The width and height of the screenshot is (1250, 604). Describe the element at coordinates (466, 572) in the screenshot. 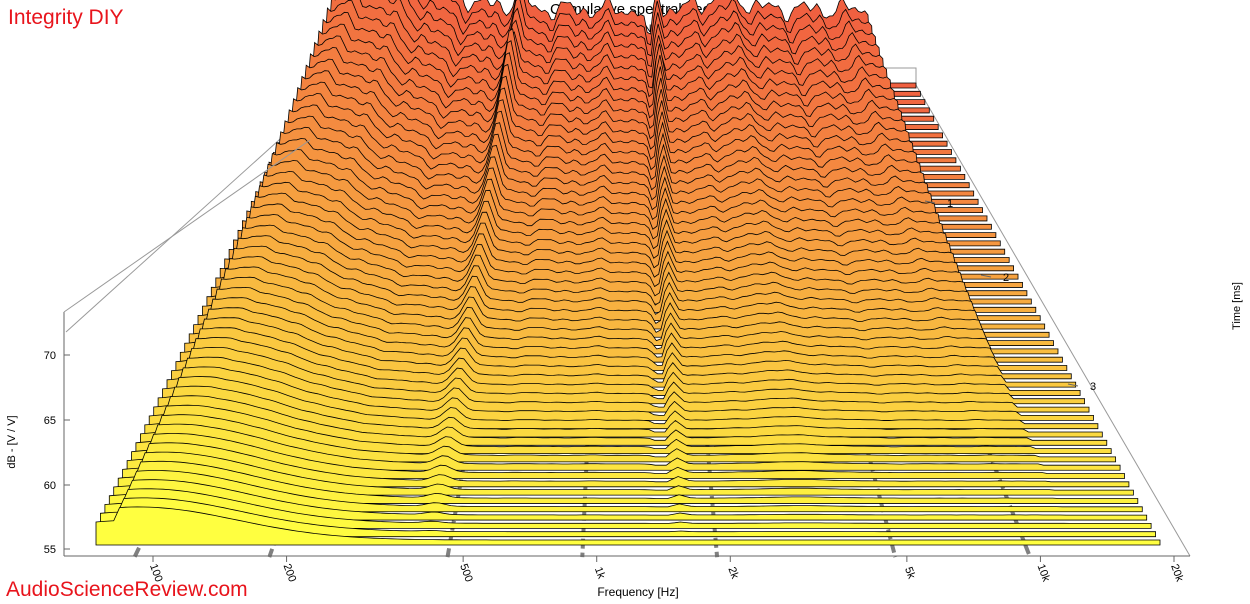

I see `x-tick-label: 500` at that location.